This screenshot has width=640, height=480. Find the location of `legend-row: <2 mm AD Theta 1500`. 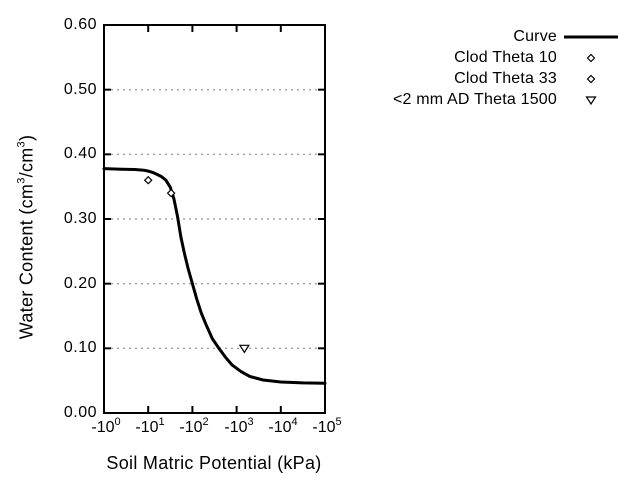

legend-row: <2 mm AD Theta 1500 is located at coordinates (509, 99).